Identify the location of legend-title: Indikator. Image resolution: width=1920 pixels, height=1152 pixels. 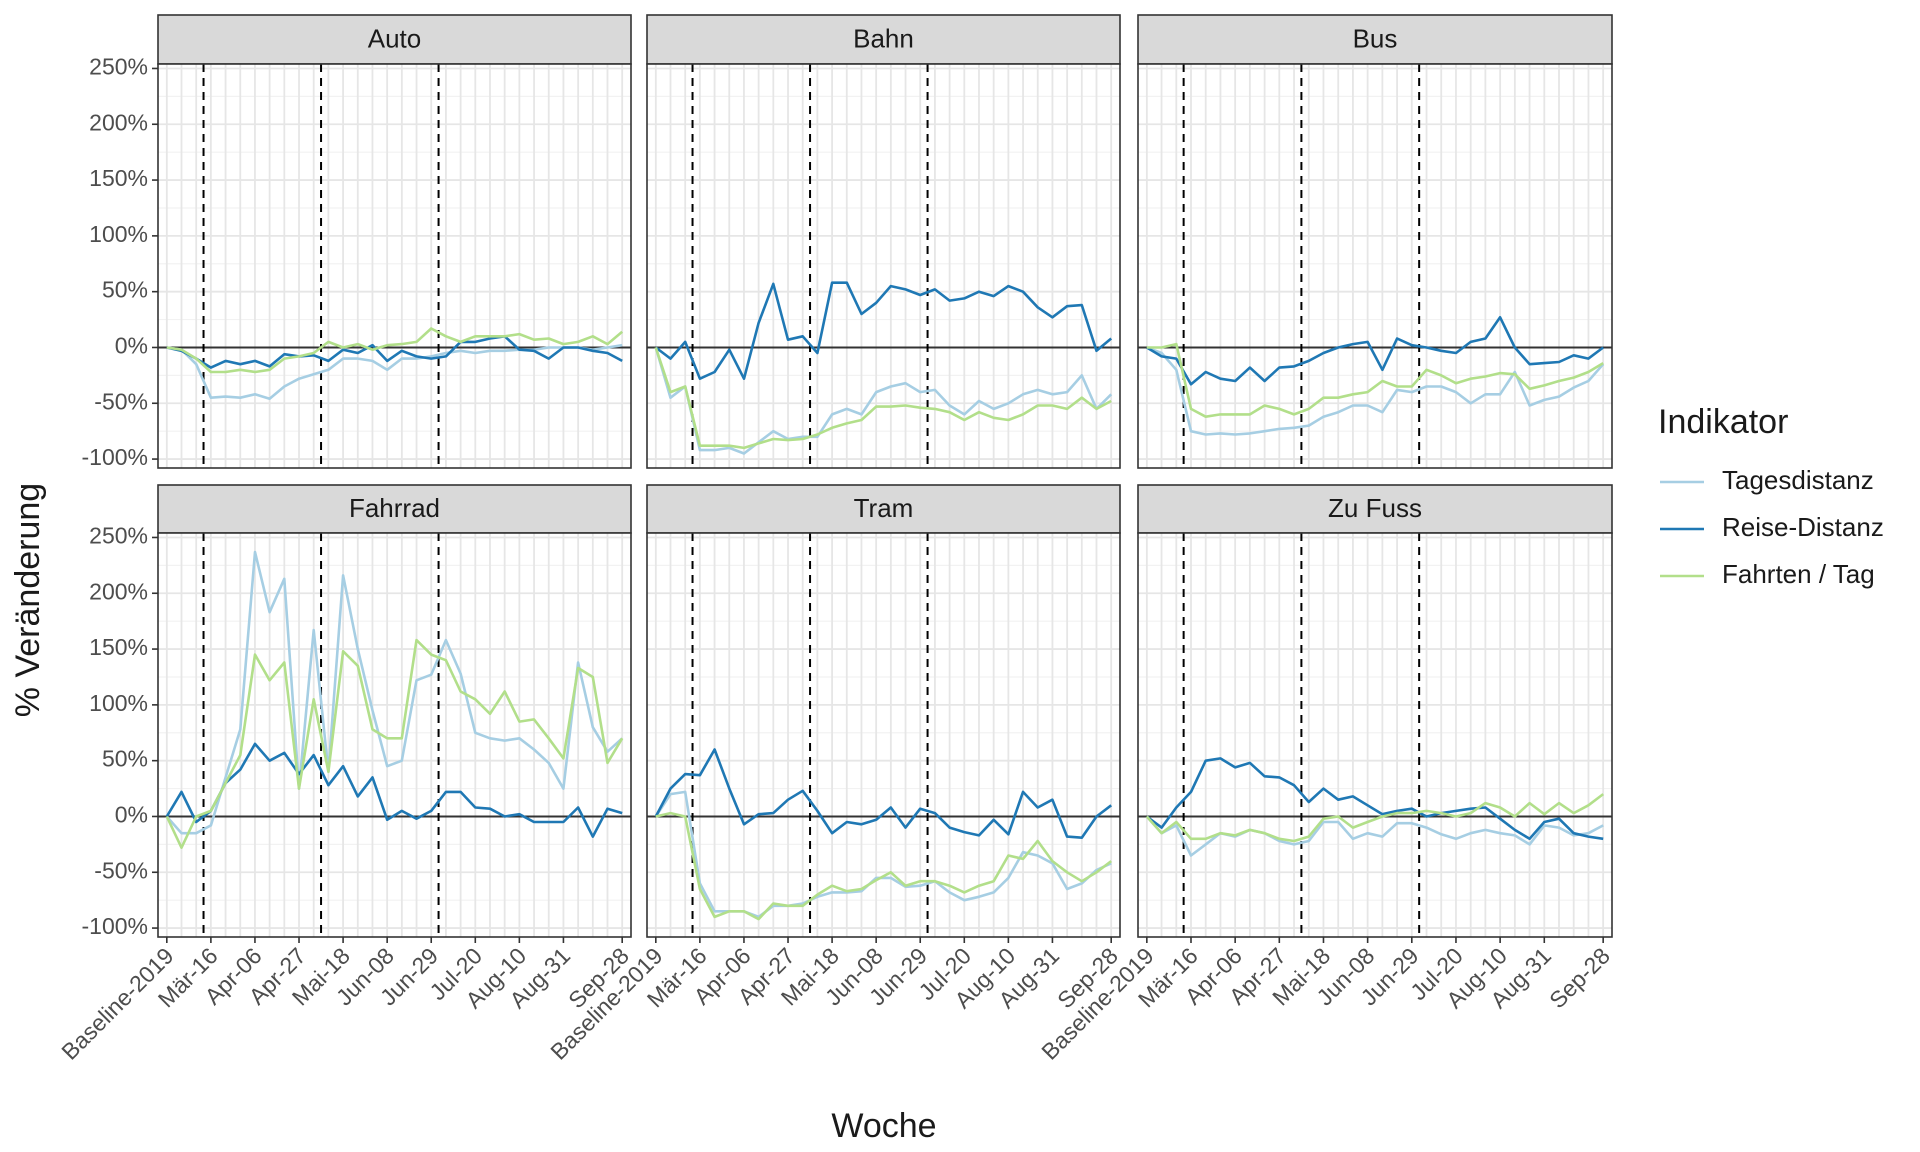
(1723, 422).